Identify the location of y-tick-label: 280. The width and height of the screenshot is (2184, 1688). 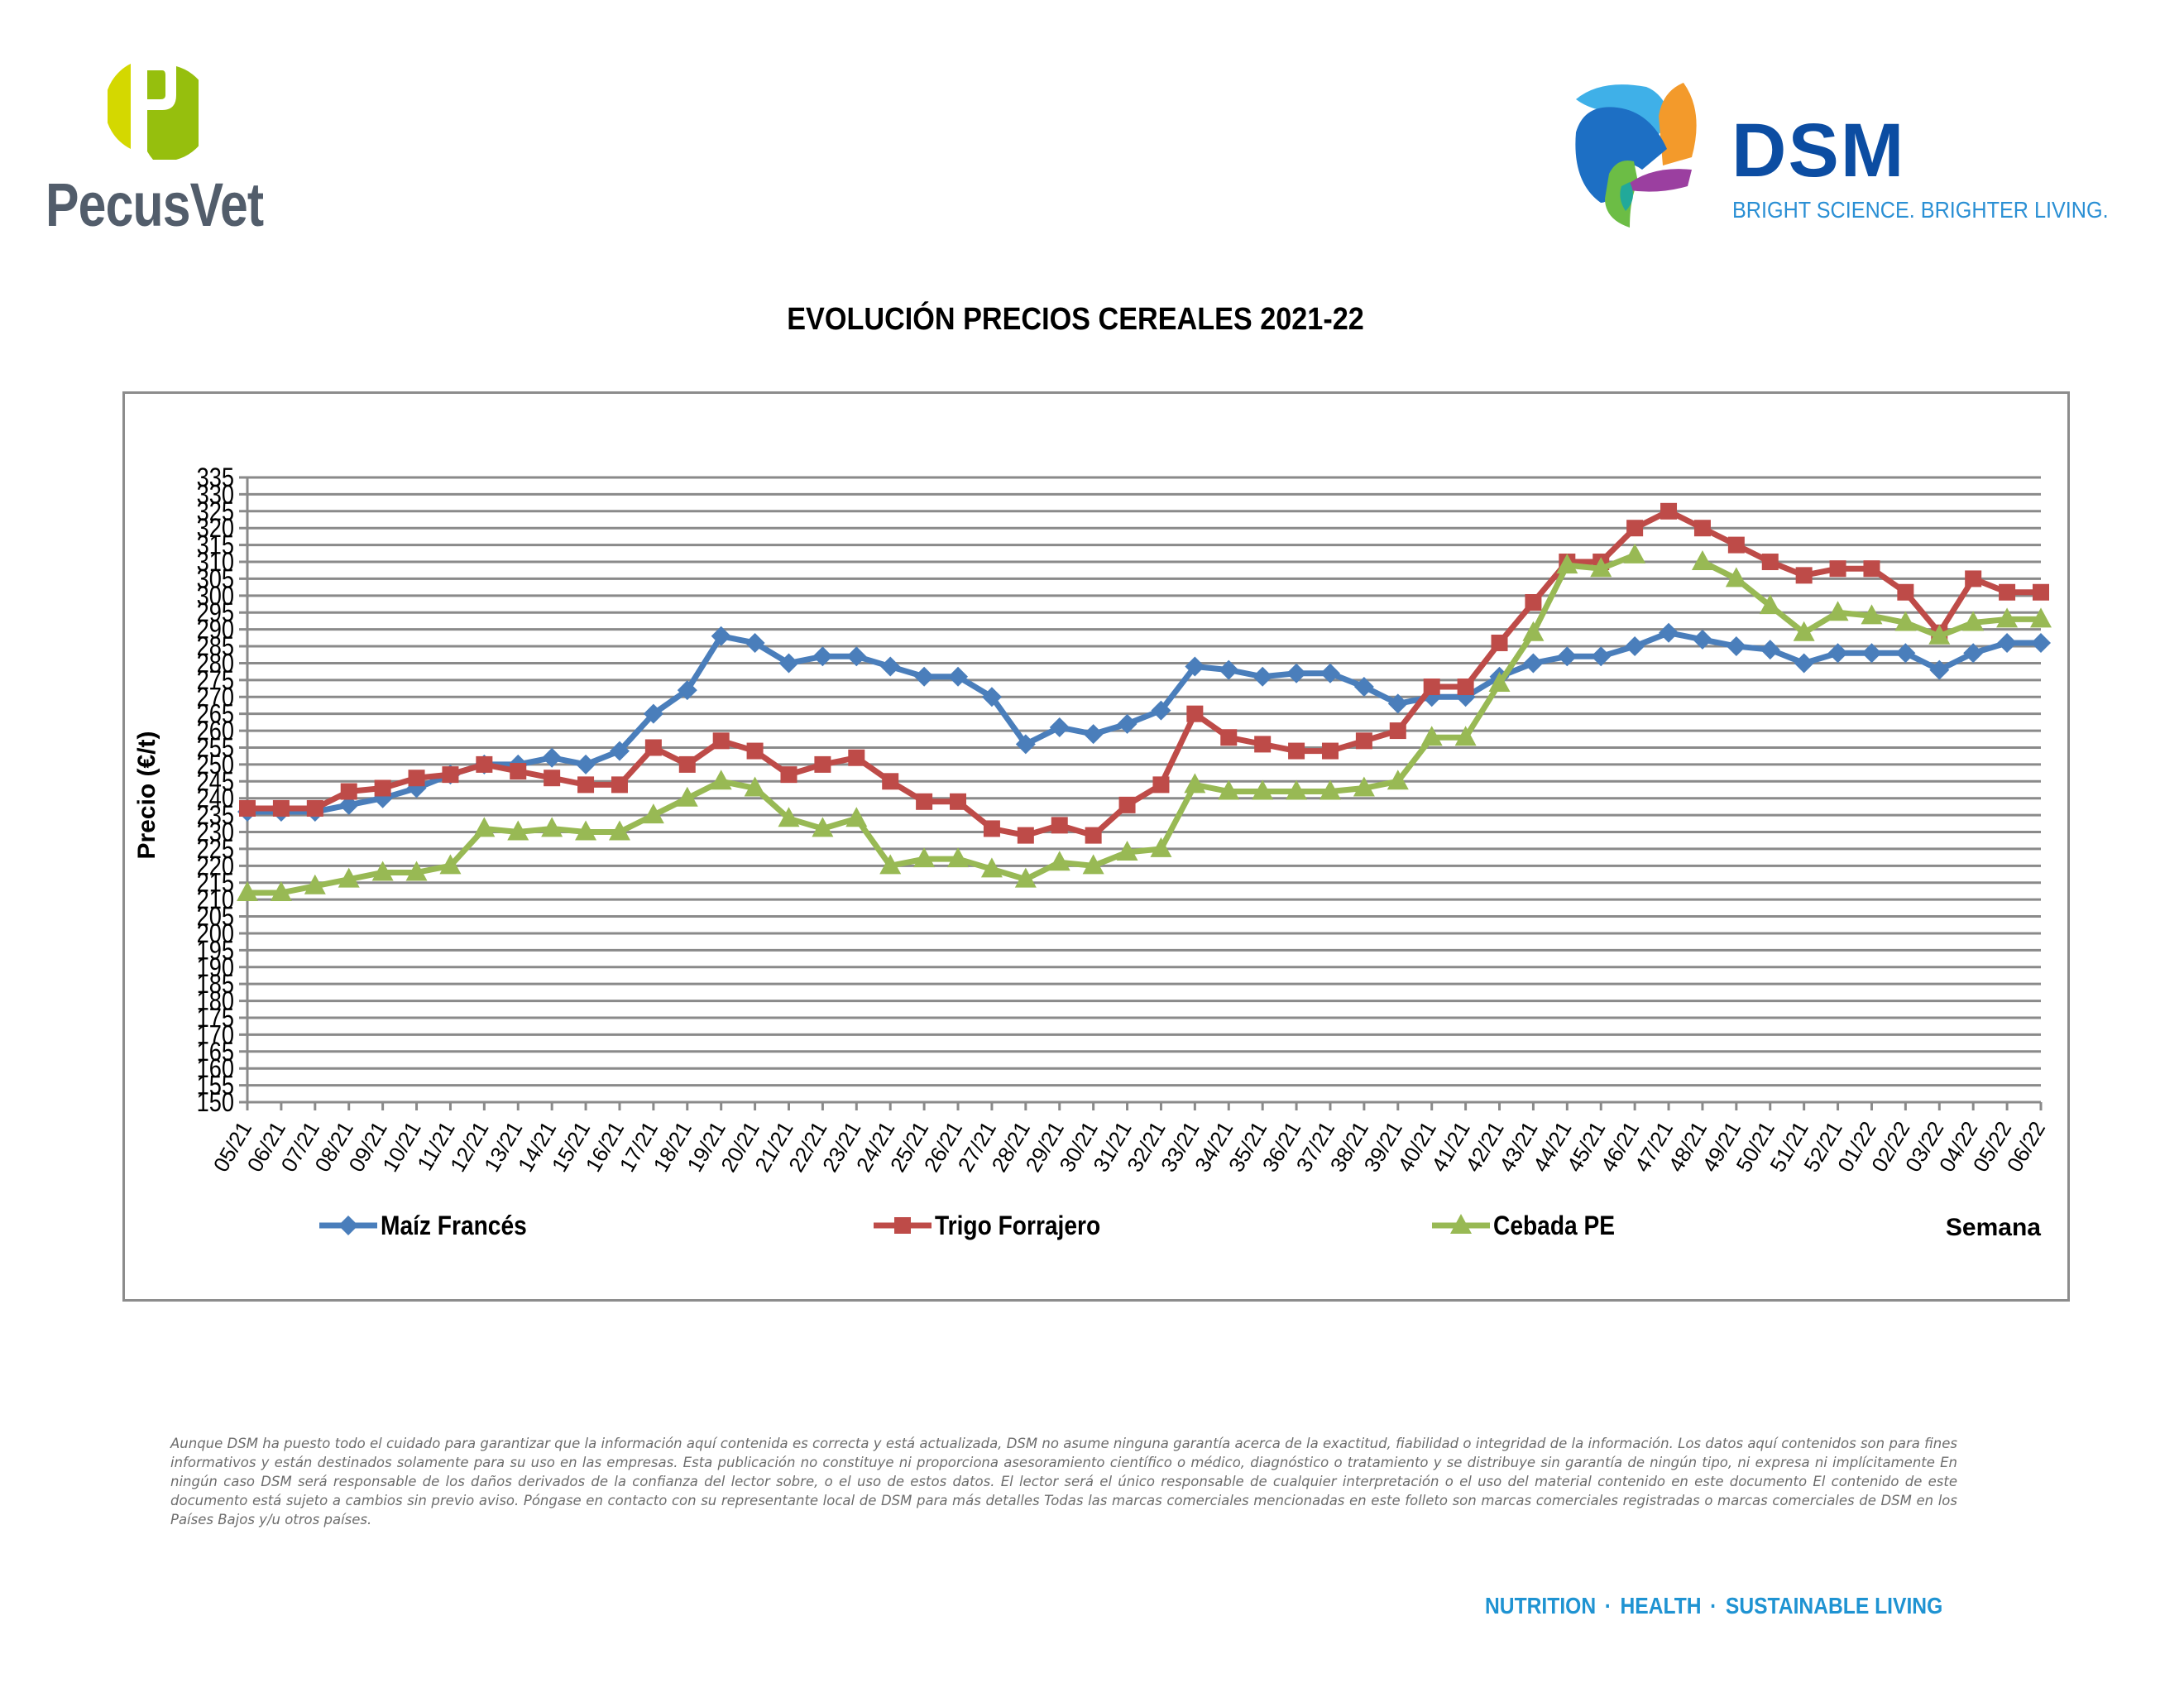
(215, 664).